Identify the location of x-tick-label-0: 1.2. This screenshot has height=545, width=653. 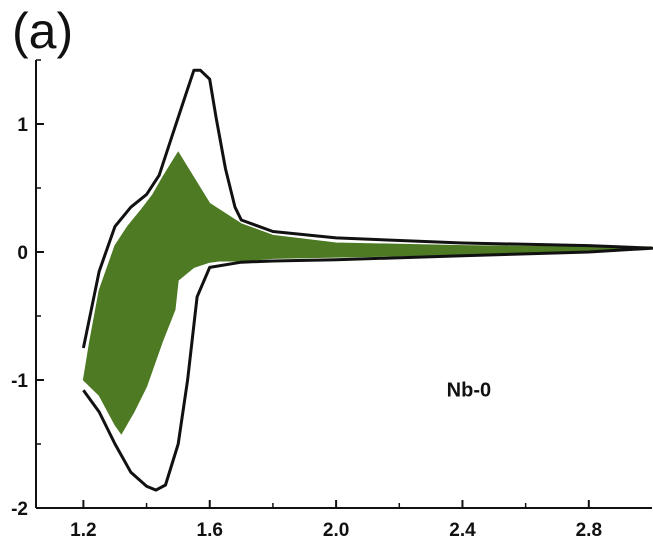
(83, 530).